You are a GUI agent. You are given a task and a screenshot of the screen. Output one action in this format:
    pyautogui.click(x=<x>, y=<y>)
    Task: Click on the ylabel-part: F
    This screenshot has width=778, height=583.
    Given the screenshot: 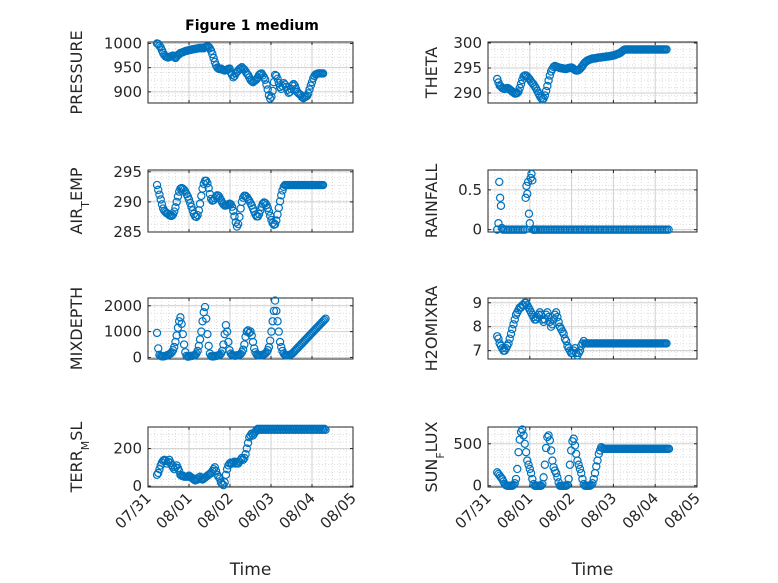 What is the action you would take?
    pyautogui.click(x=440, y=455)
    